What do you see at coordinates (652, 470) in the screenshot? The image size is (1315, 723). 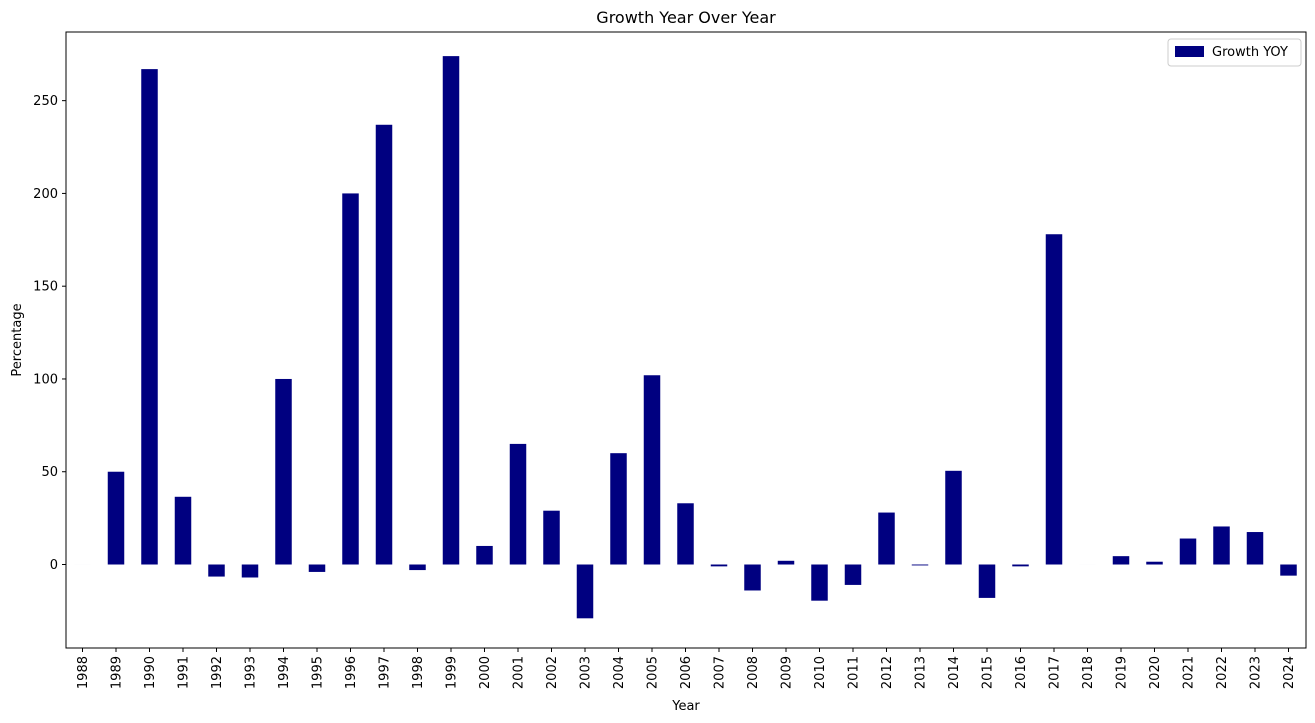 I see `bar-2005` at bounding box center [652, 470].